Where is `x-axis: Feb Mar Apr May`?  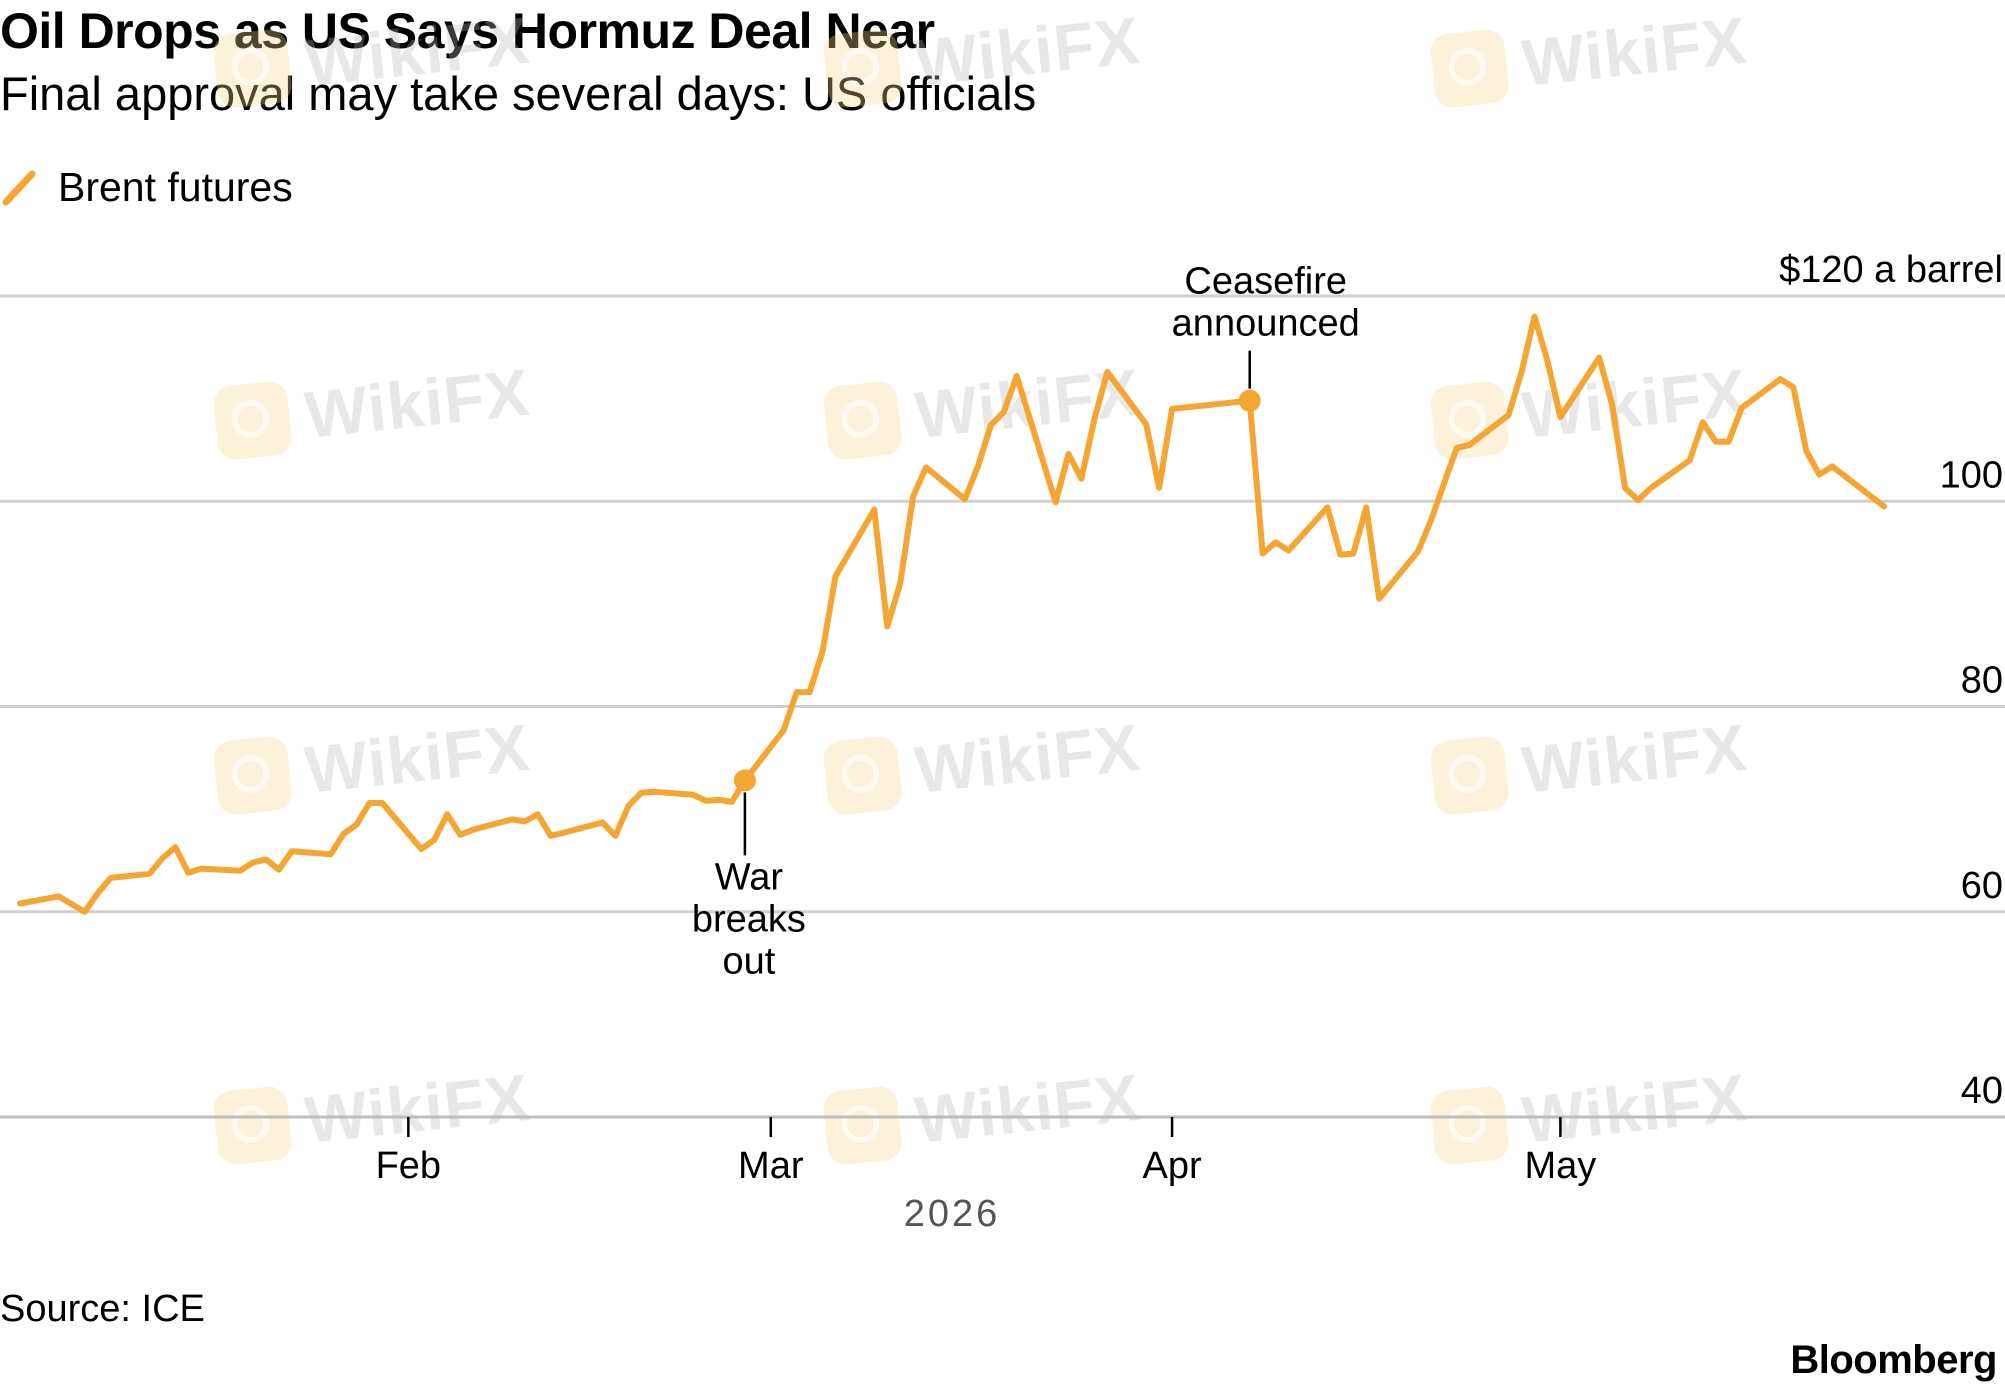
x-axis: Feb Mar Apr May is located at coordinates (986, 1152).